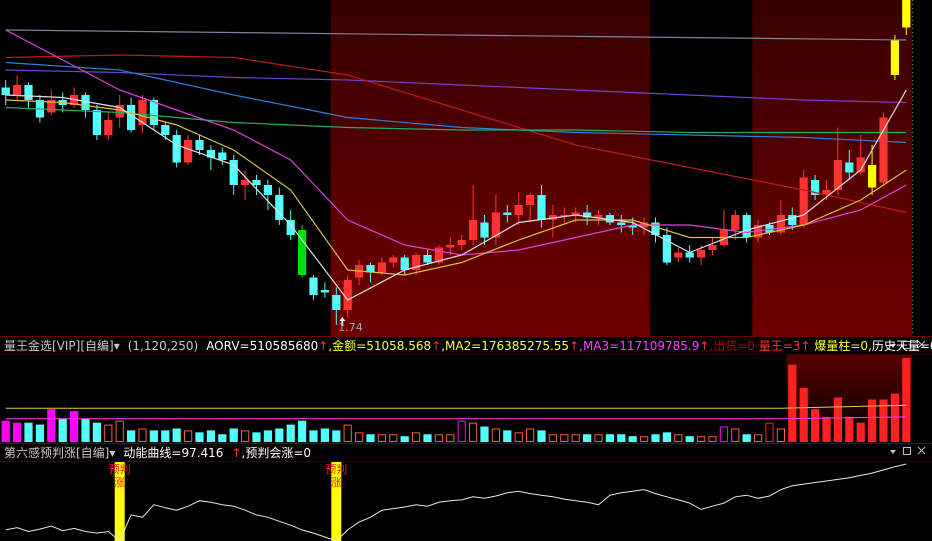 Image resolution: width=932 pixels, height=541 pixels. What do you see at coordinates (62, 346) in the screenshot?
I see `indicator-legend-item: 量王金选[VIP][自编]▾` at bounding box center [62, 346].